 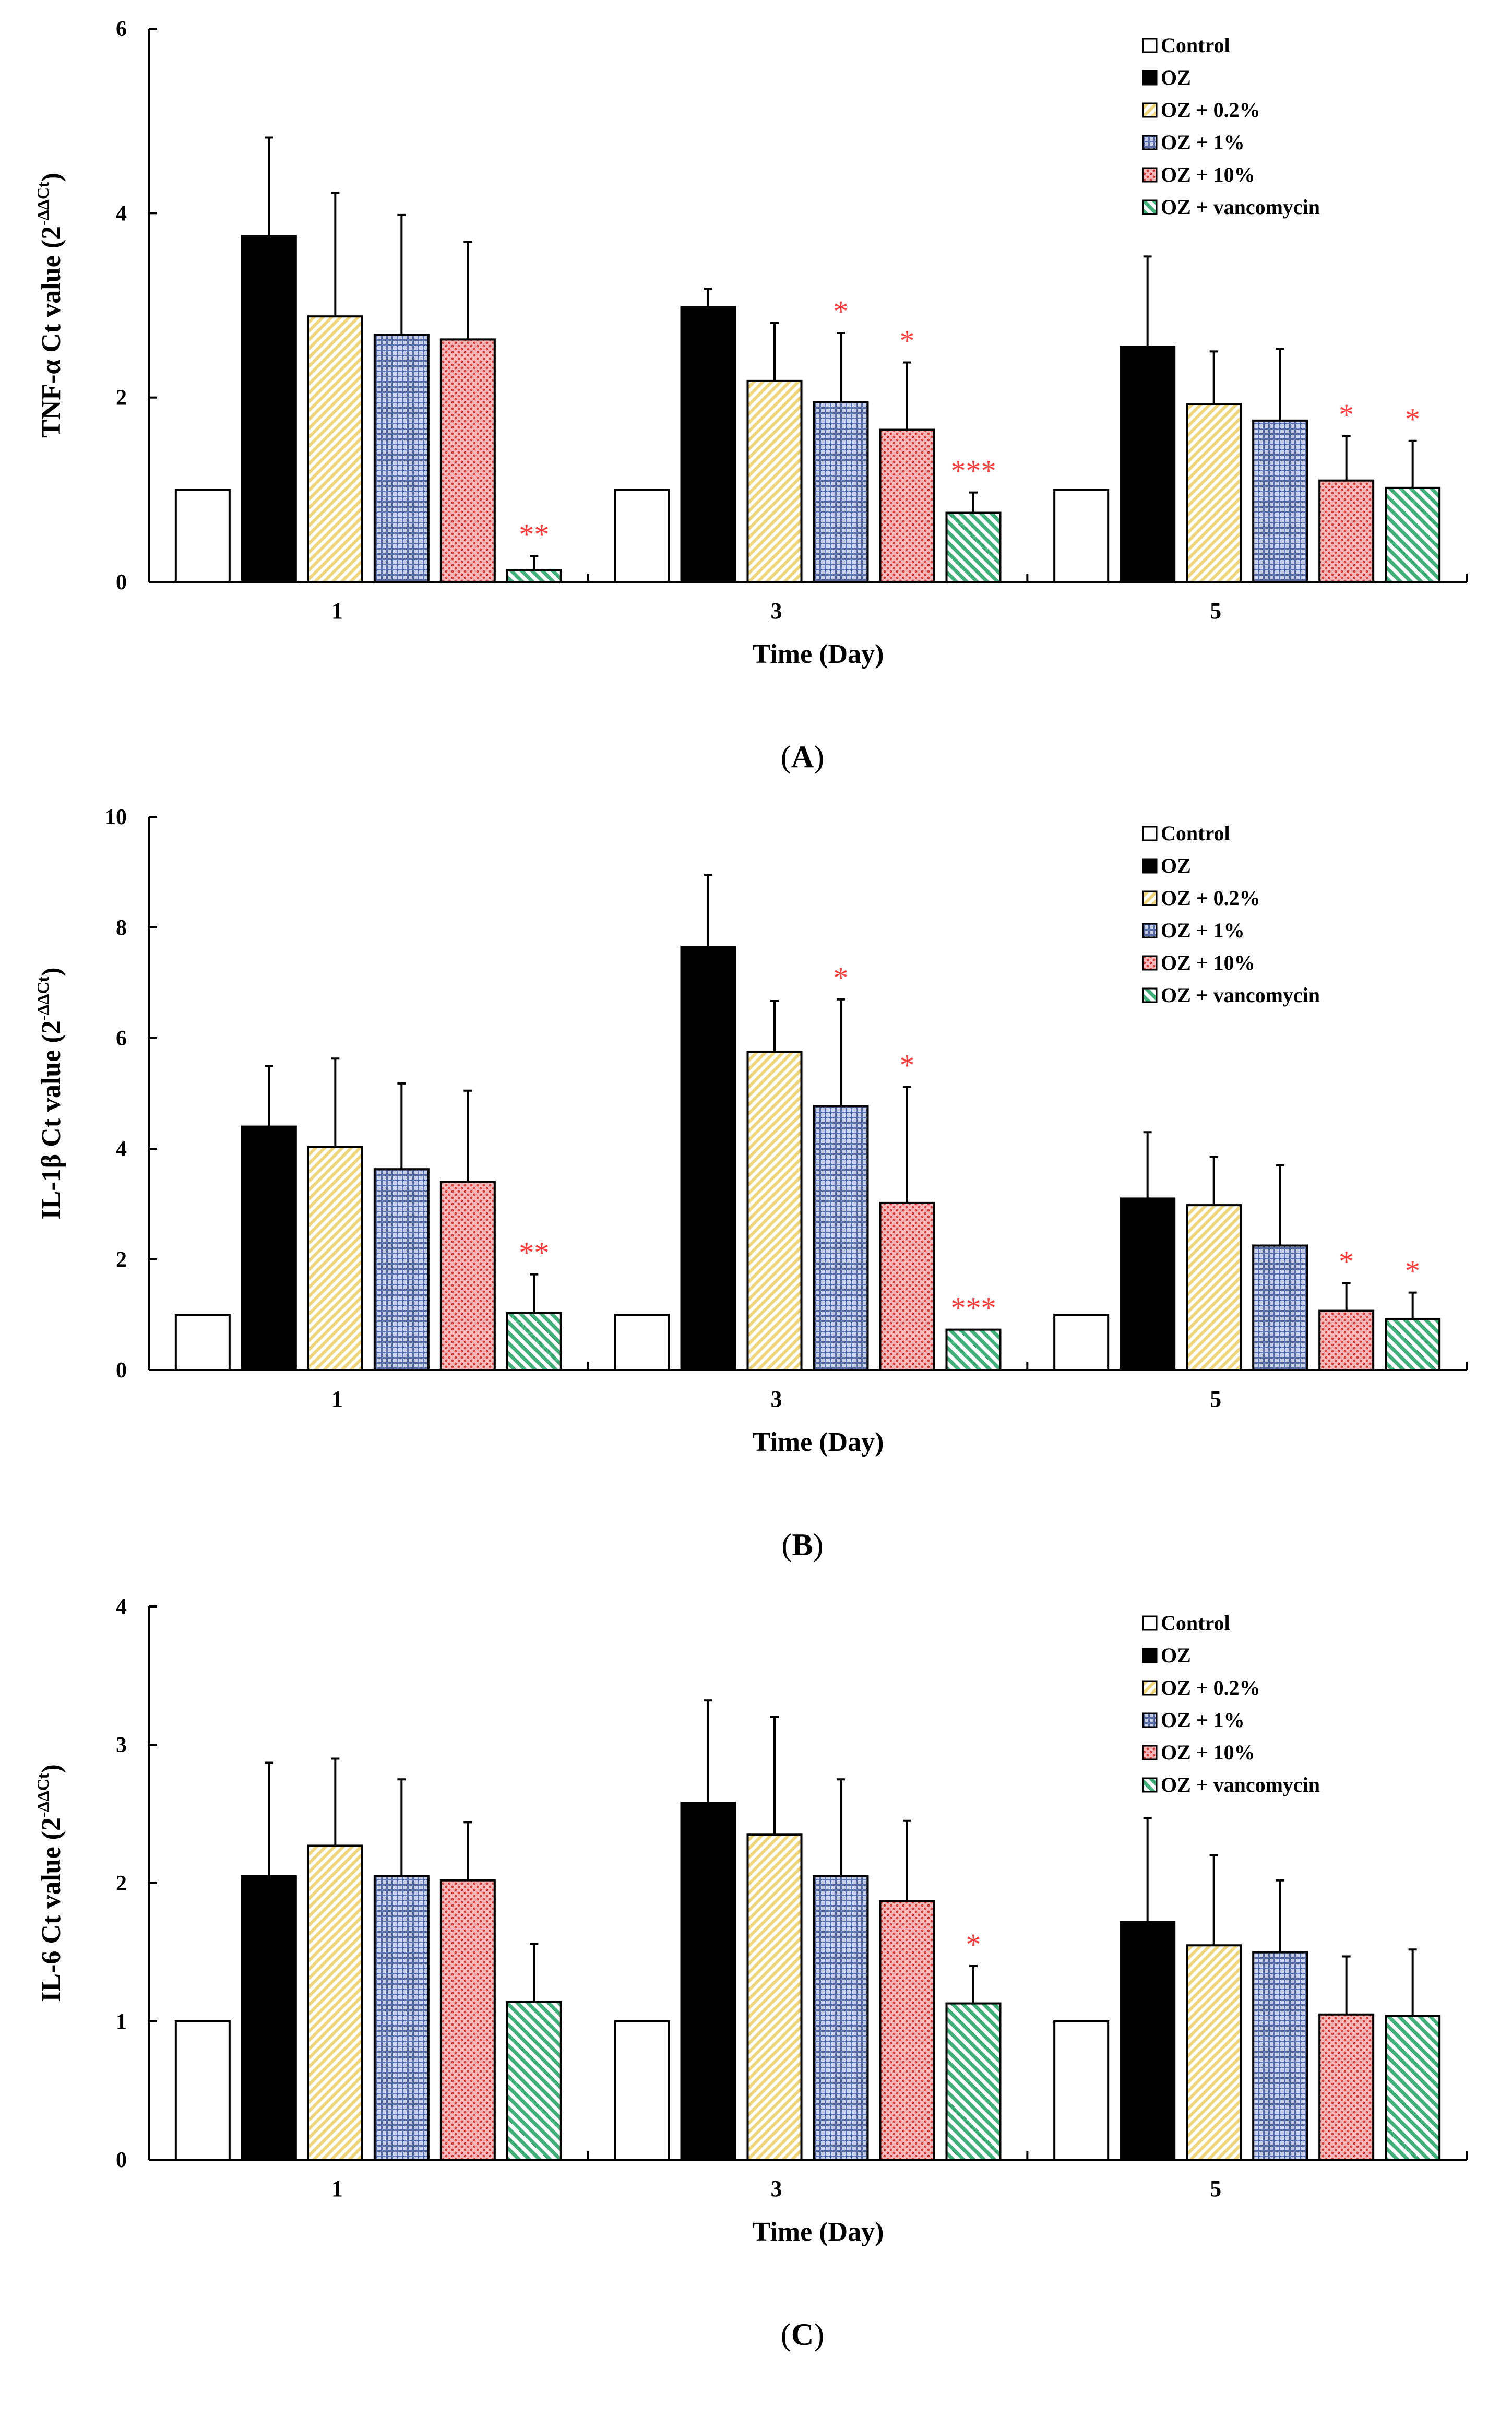 I want to click on panel-a-x-axis-label: Time (Day), so click(x=819, y=654).